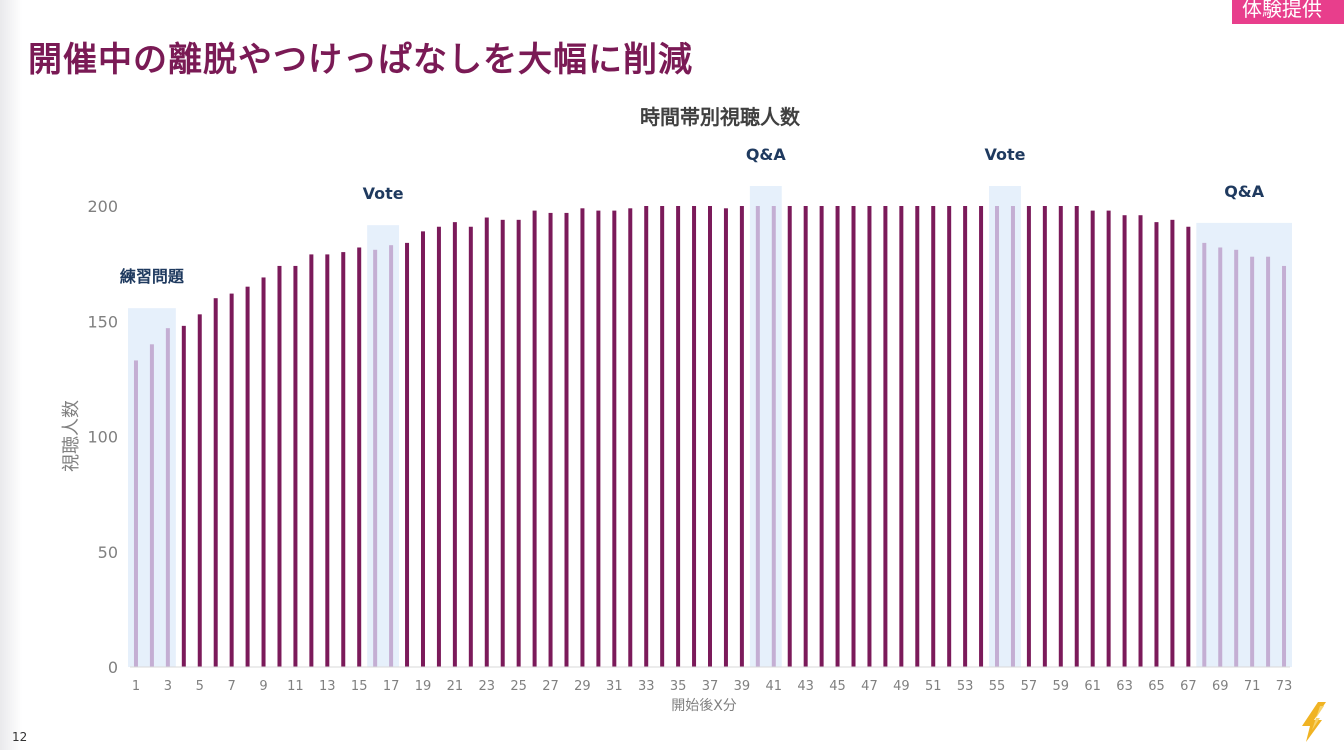 The height and width of the screenshot is (750, 1344). I want to click on x-tick-label-29: 29, so click(582, 686).